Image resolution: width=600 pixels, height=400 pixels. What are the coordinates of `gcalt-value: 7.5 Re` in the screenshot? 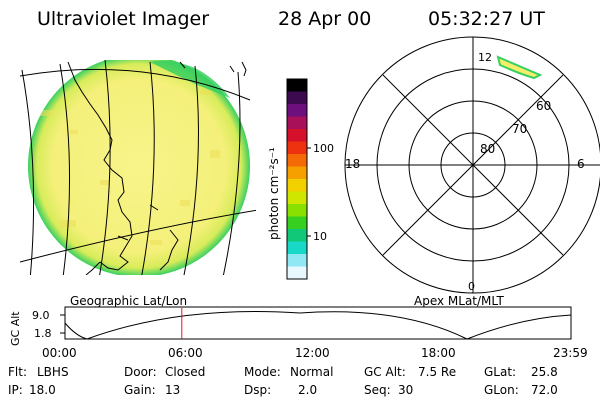 It's located at (437, 372).